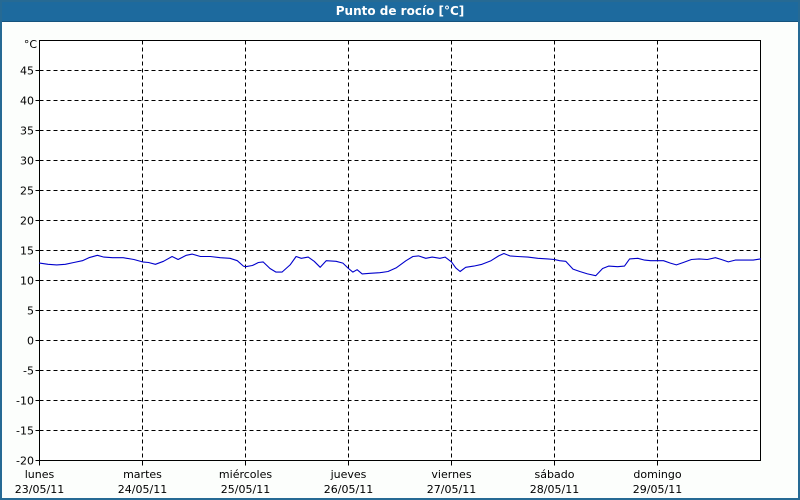 This screenshot has width=800, height=500. Describe the element at coordinates (27, 101) in the screenshot. I see `y-tick-label: 40` at that location.